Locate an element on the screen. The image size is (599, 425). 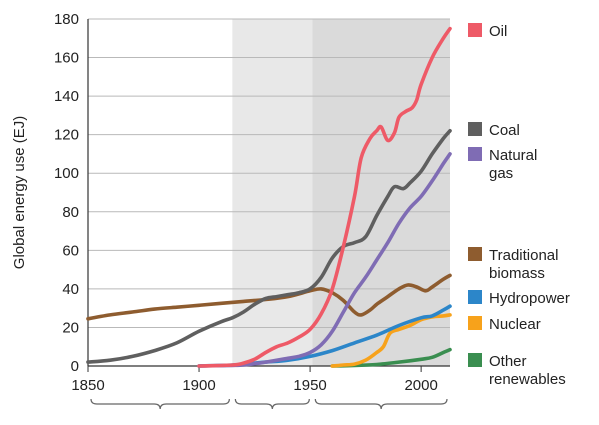
legend-label: gas is located at coordinates (501, 173).